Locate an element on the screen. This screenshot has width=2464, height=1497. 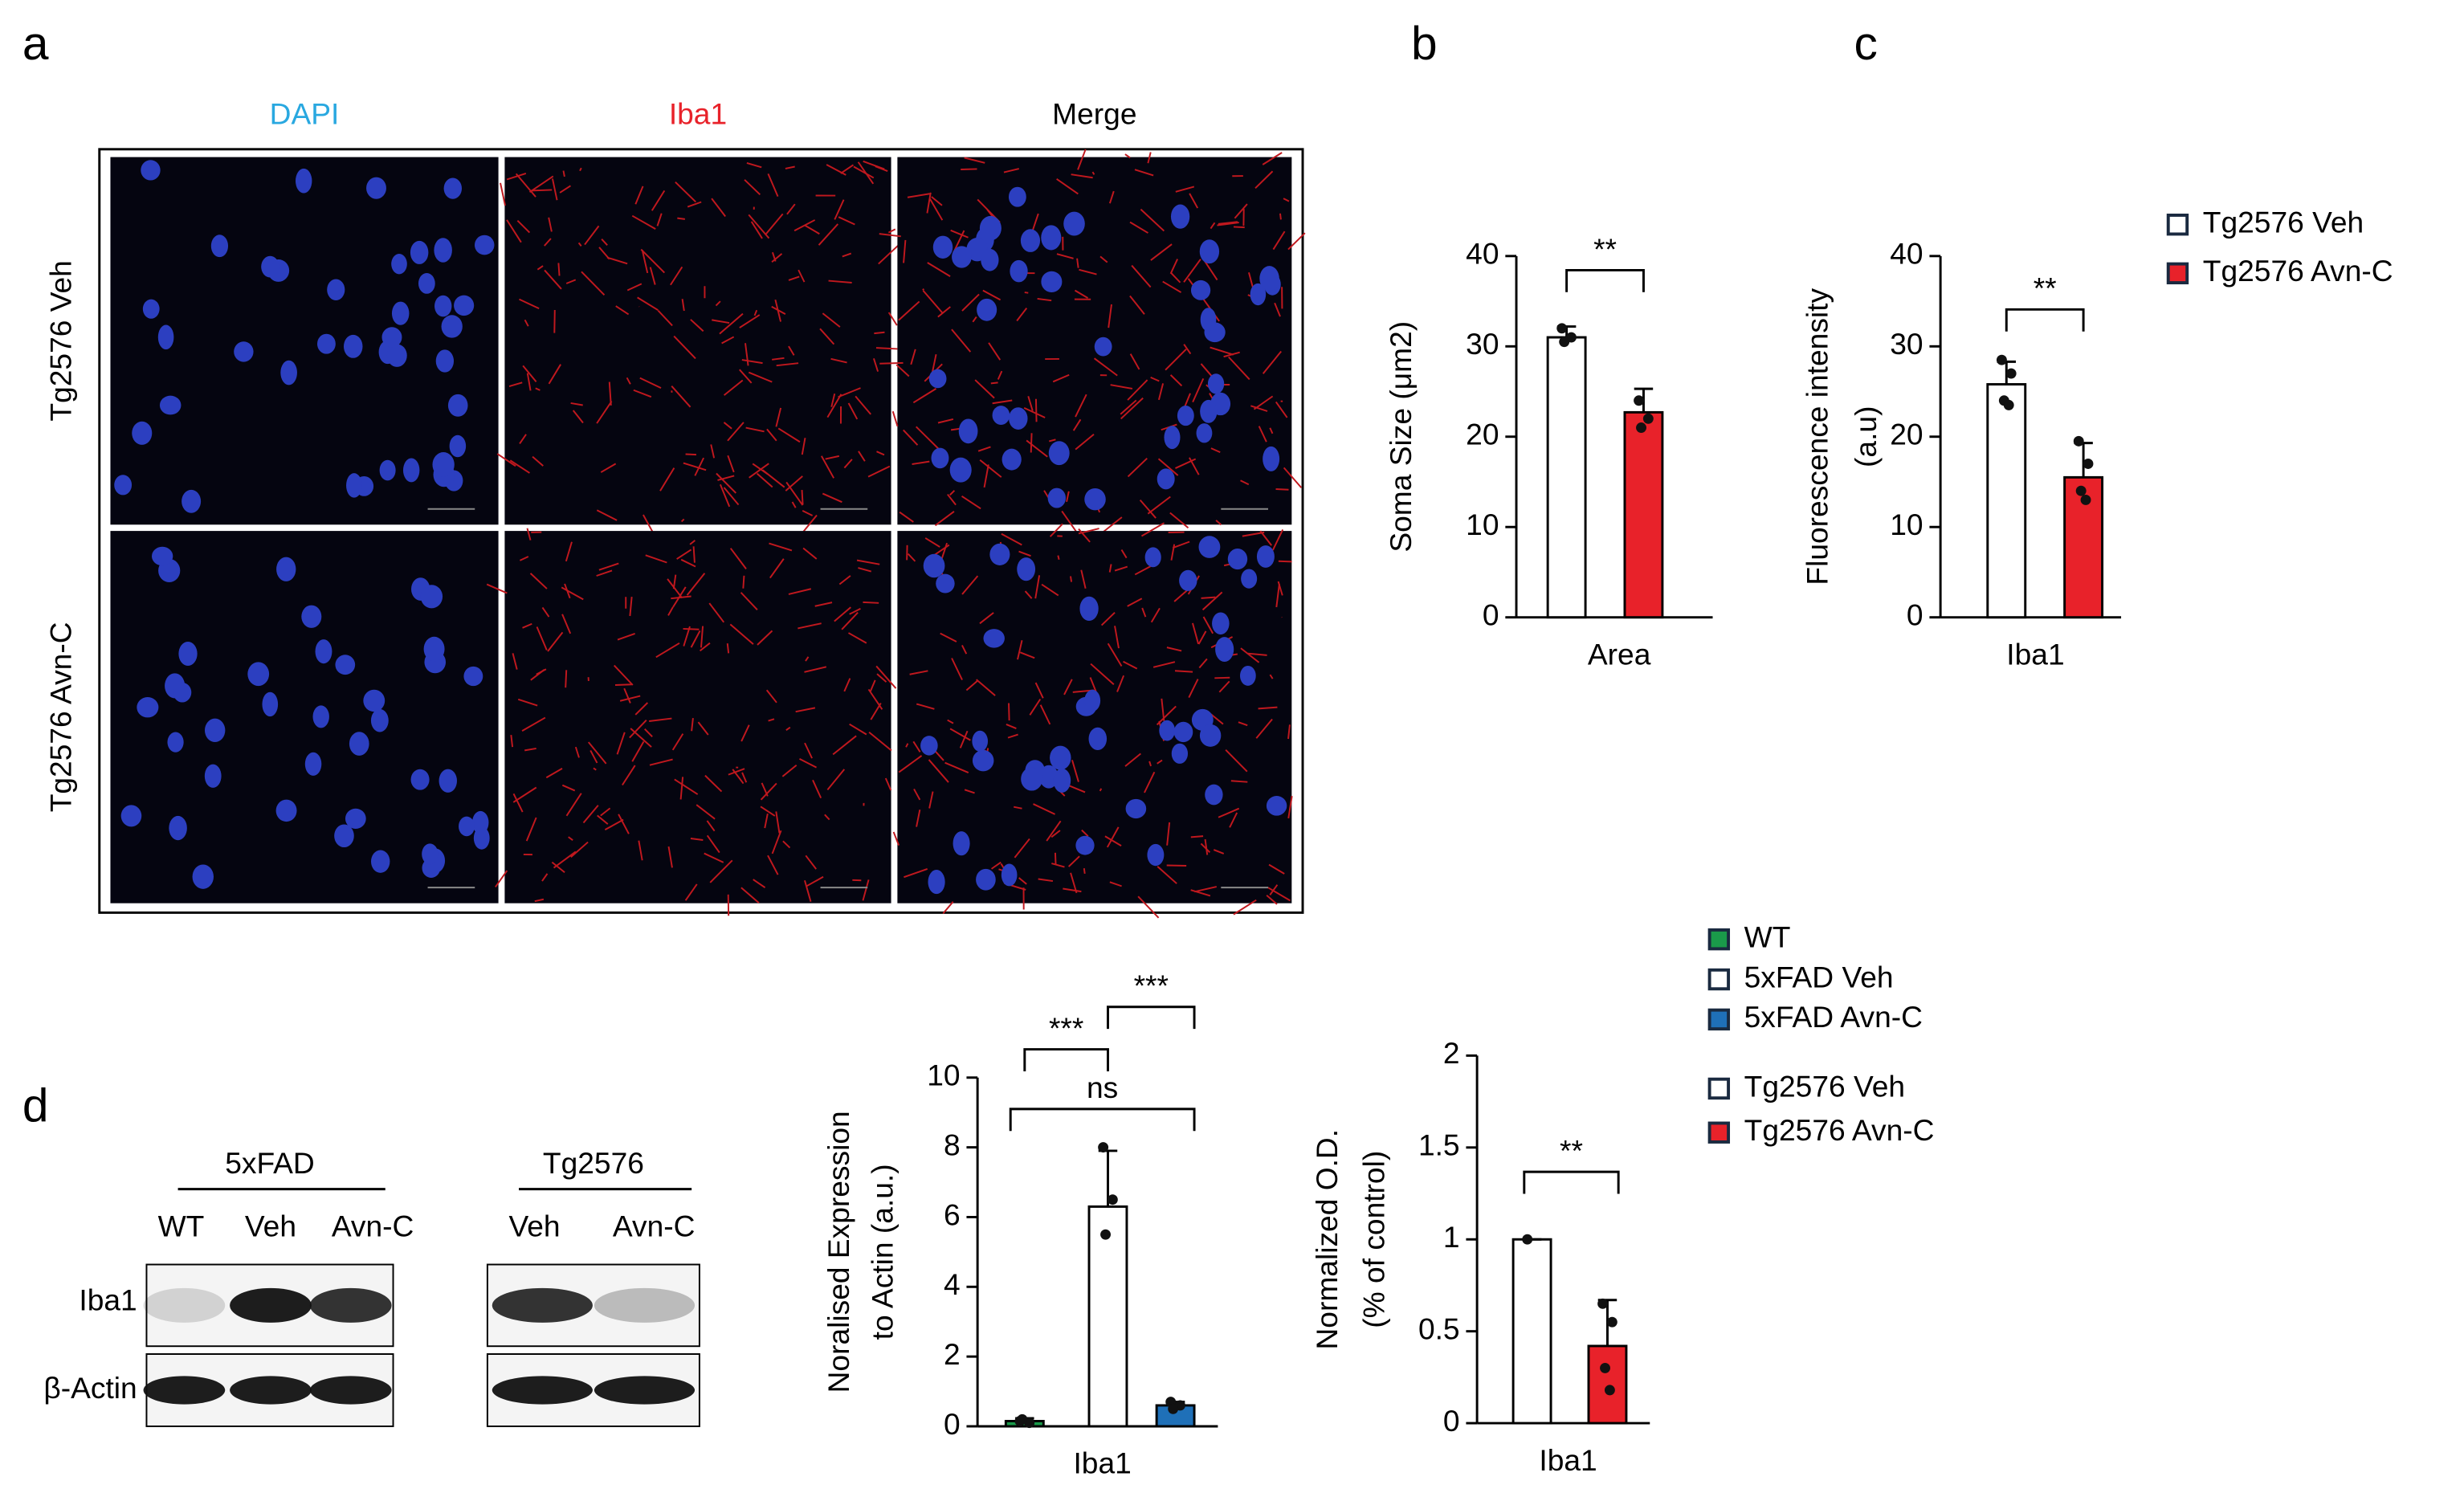
y-tick-label: 30 is located at coordinates (1906, 344).